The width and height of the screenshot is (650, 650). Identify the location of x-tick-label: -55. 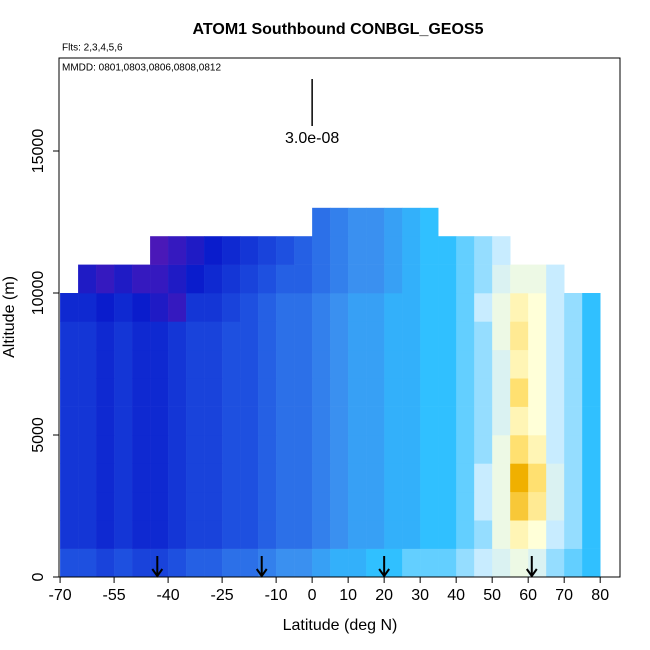
(114, 595).